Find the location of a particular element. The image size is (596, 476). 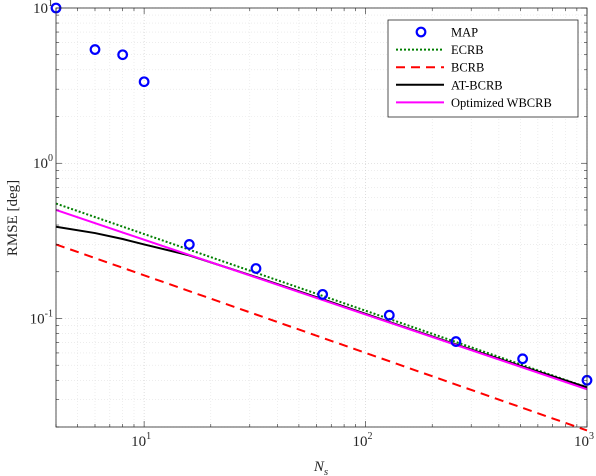

x-axis-label: Ns is located at coordinates (320, 467).